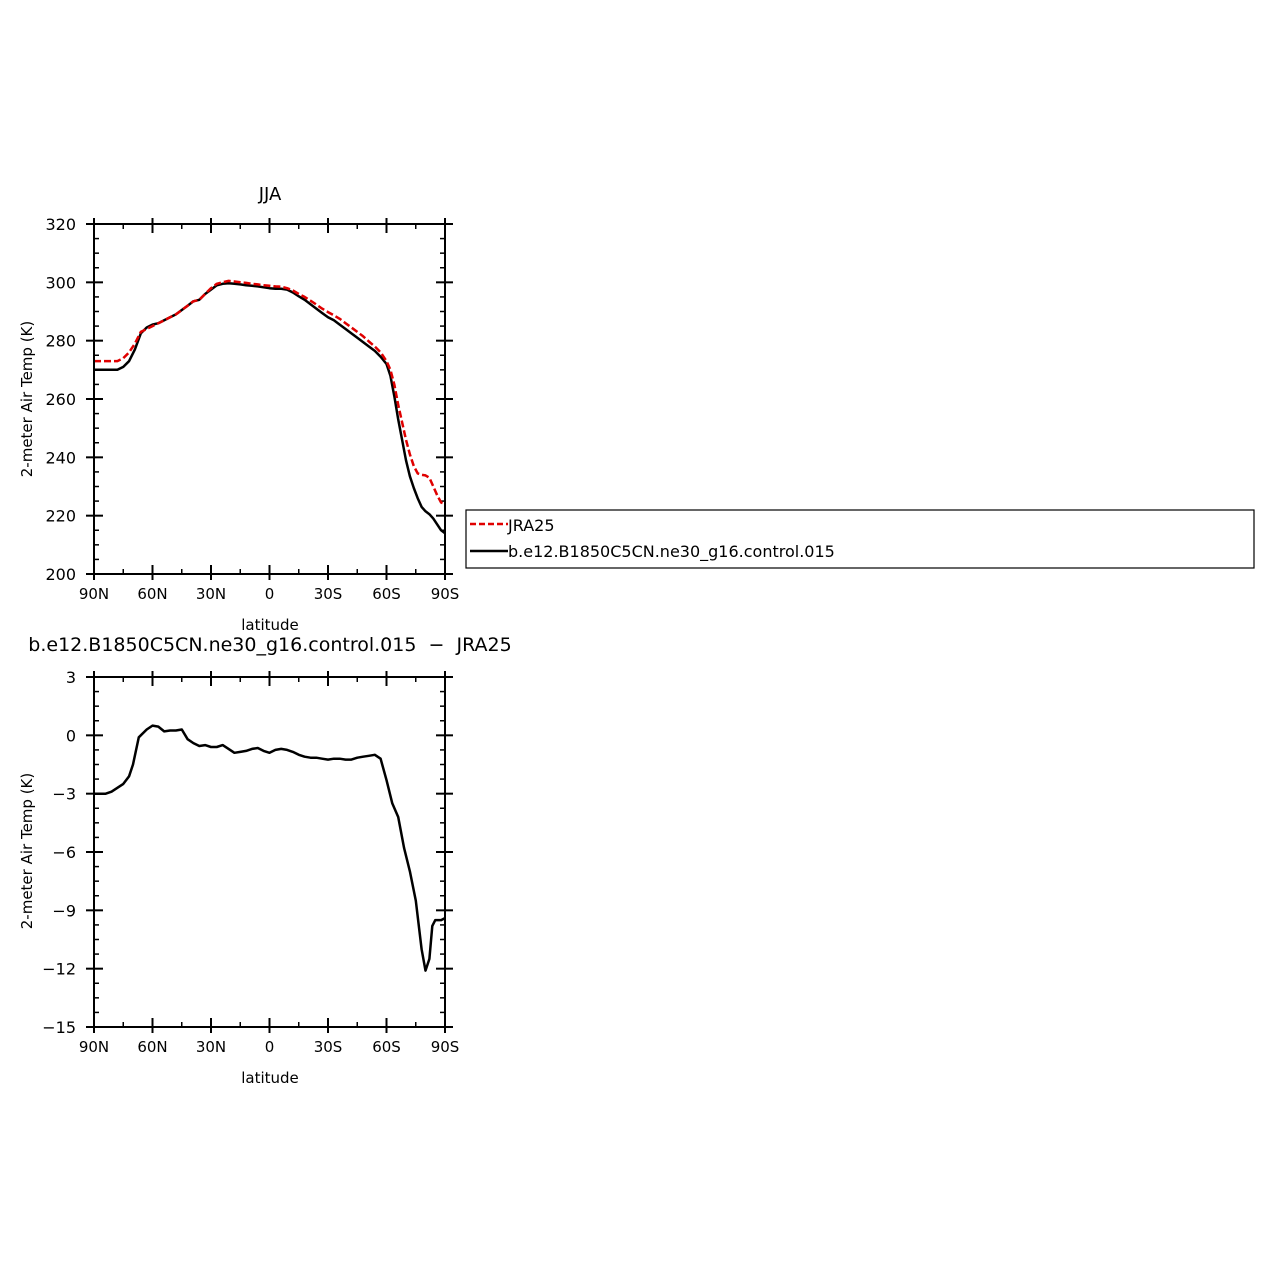  I want to click on y-tick-label: −6, so click(64, 852).